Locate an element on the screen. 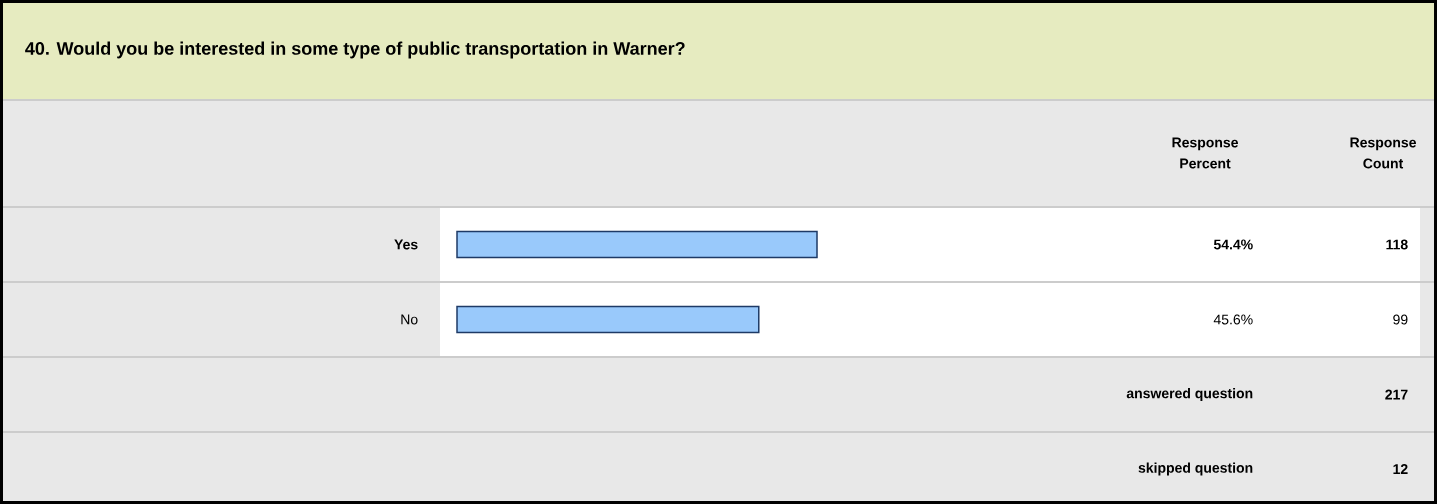 The width and height of the screenshot is (1437, 504). text: Response Percent is located at coordinates (1205, 153).